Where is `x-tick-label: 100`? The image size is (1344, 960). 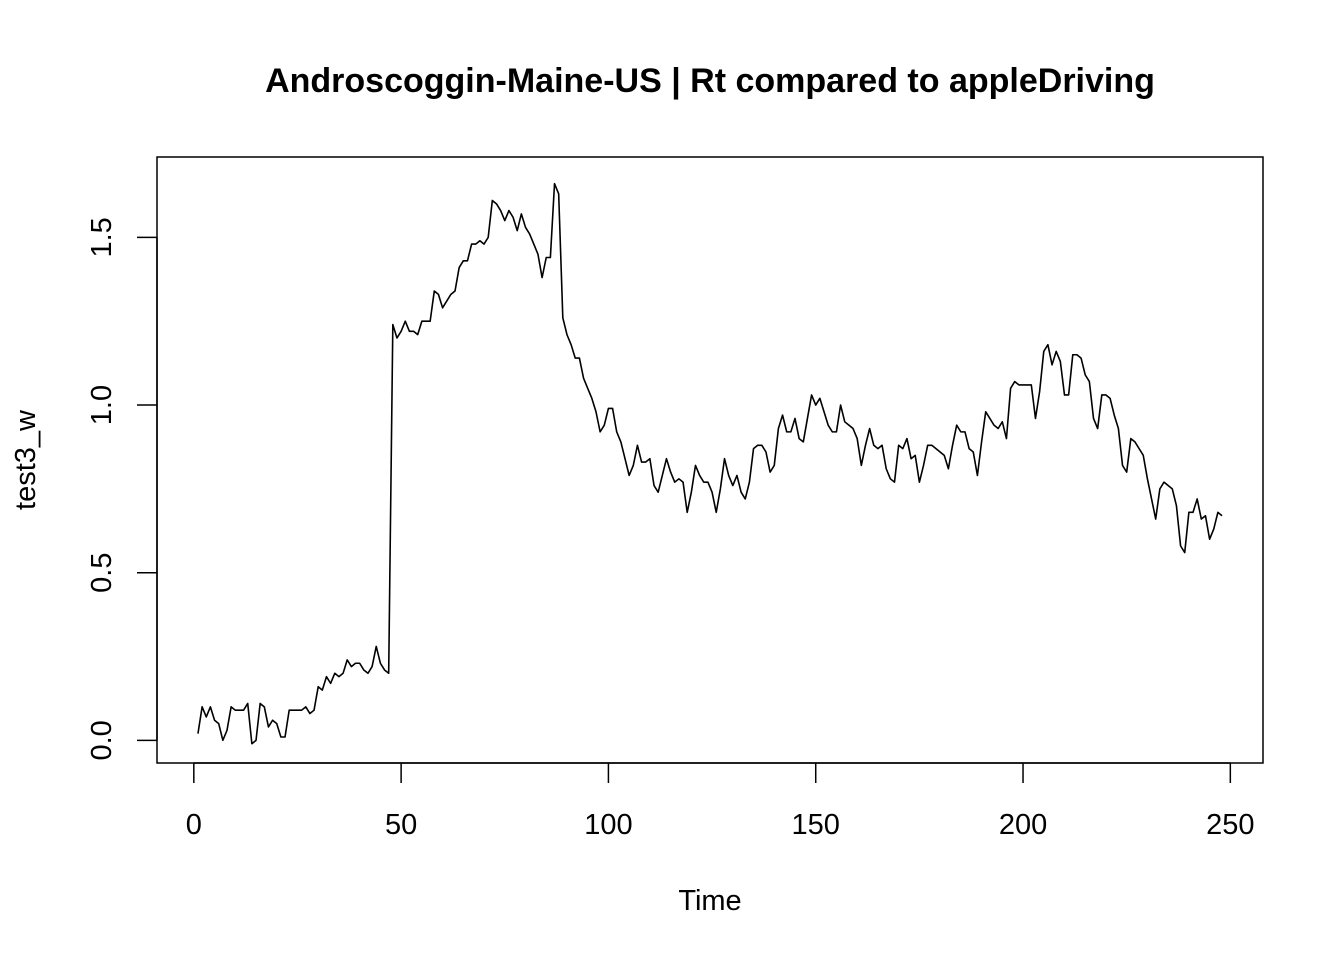 x-tick-label: 100 is located at coordinates (608, 825).